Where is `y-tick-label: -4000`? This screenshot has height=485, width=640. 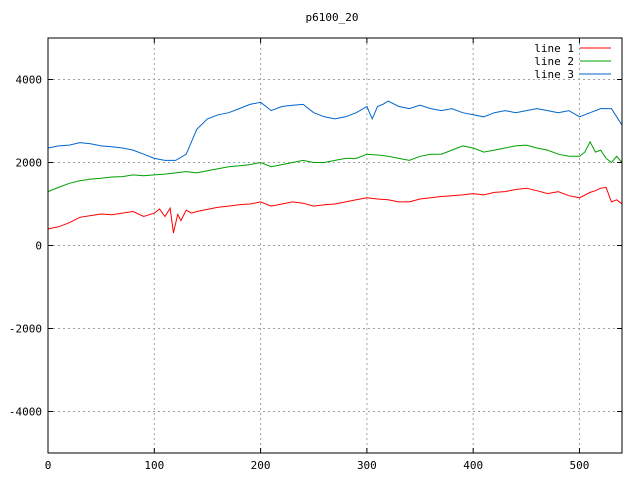 y-tick-label: -4000 is located at coordinates (25, 412).